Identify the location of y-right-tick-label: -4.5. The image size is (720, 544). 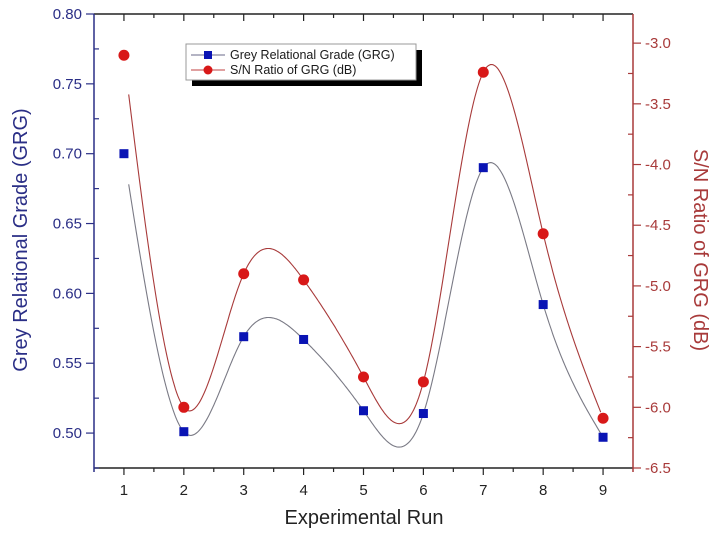
(658, 225).